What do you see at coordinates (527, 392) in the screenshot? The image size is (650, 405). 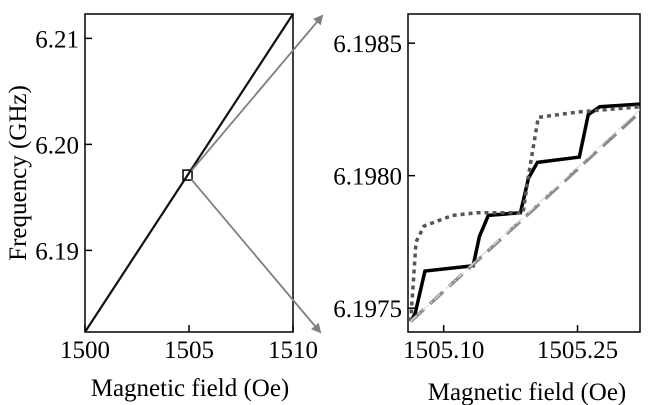 I see `right-x-axis-label: Magnetic field (Oe)` at bounding box center [527, 392].